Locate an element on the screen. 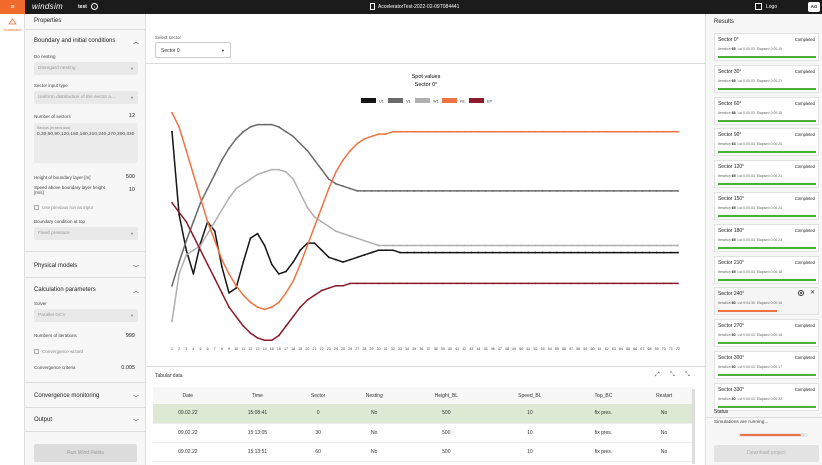  avatar: AG is located at coordinates (814, 7).